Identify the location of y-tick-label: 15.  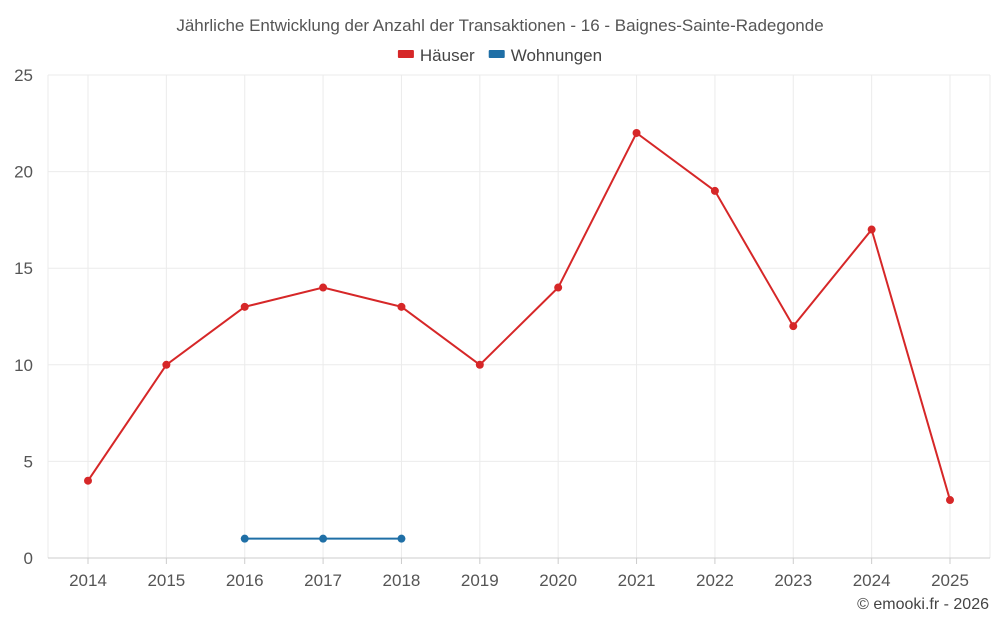
(23, 268).